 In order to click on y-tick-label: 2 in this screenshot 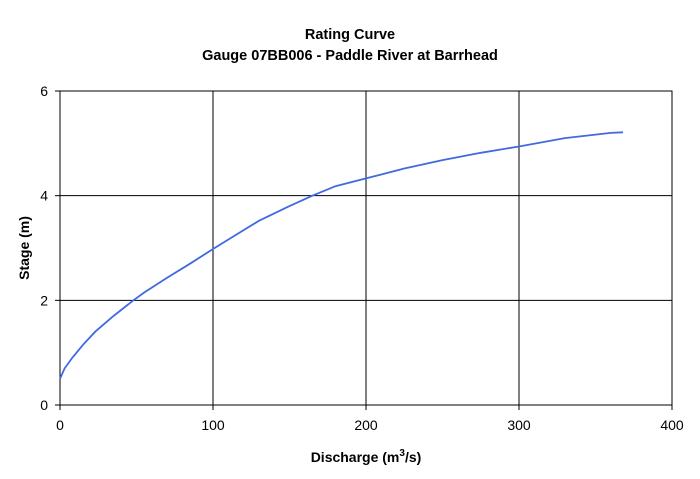, I will do `click(44, 300)`.